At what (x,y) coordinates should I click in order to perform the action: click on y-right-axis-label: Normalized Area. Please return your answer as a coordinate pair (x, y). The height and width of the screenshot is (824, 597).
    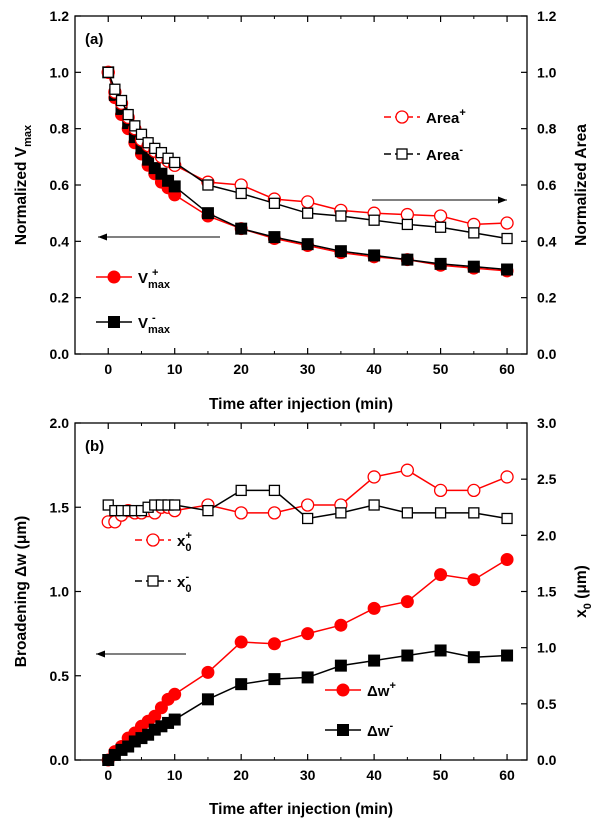
    Looking at the image, I should click on (581, 185).